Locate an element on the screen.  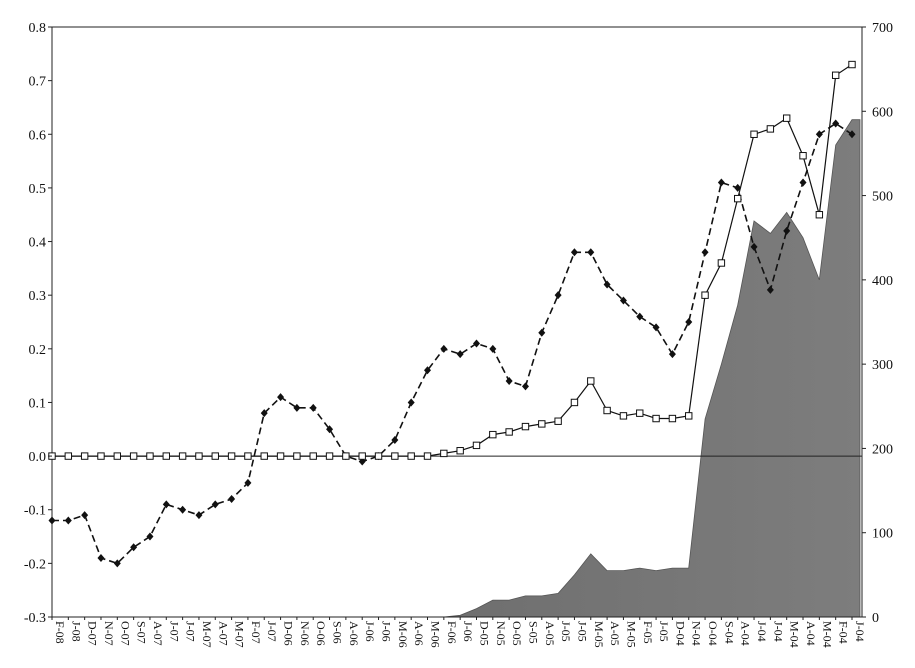
right-tick-label: 700 is located at coordinates (882, 28).